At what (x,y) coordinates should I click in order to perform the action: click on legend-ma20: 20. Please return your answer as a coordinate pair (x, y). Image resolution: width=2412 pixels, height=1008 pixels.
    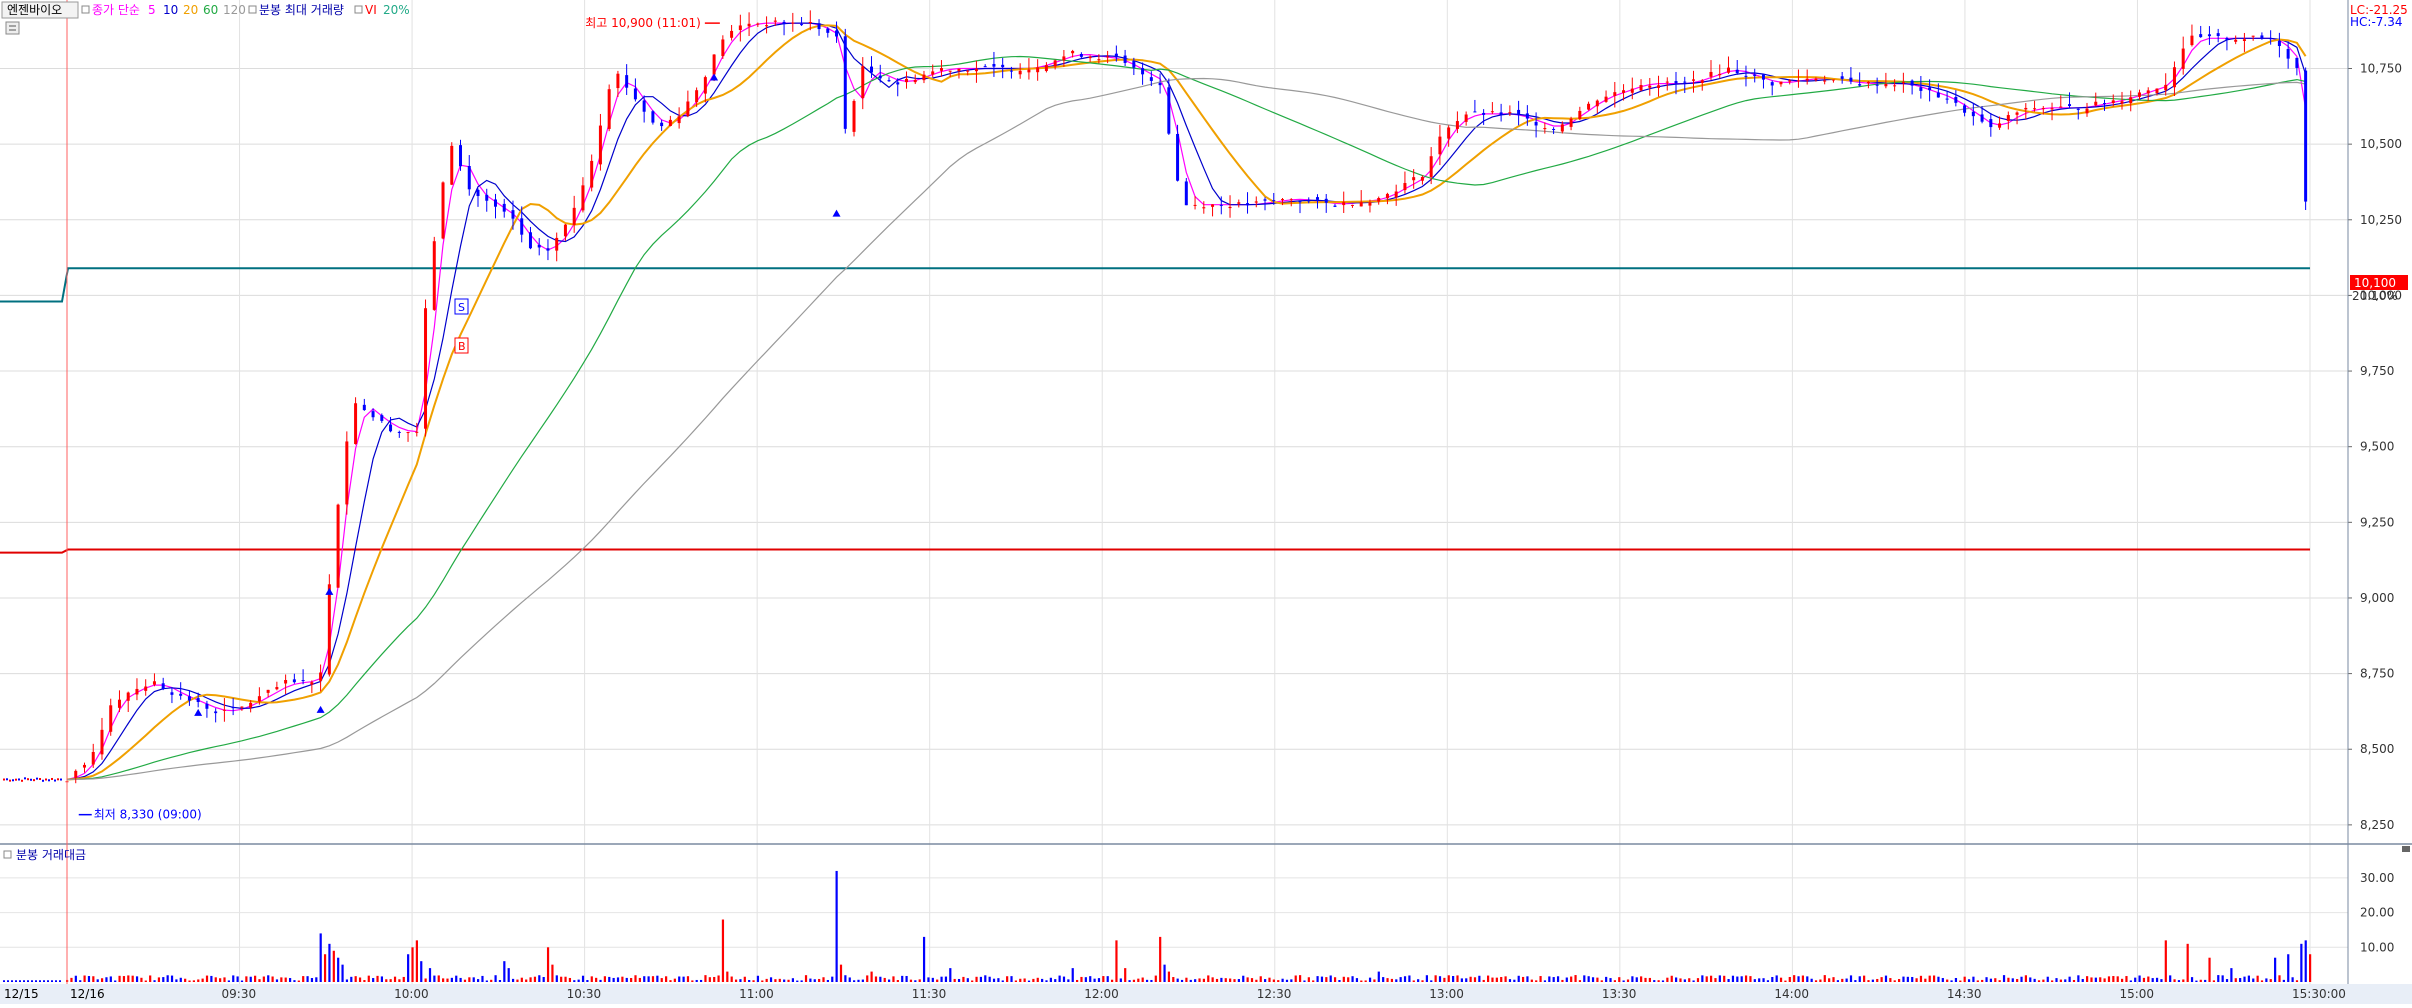
    Looking at the image, I should click on (190, 10).